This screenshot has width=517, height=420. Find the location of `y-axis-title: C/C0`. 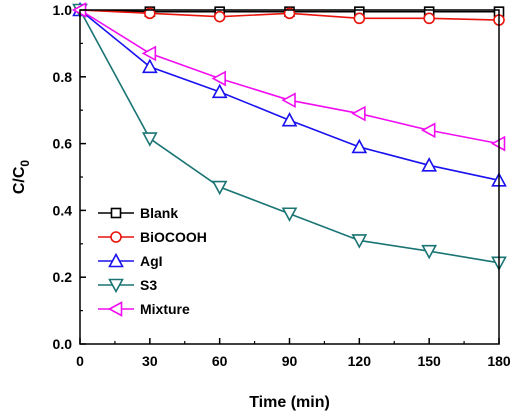

y-axis-title: C/C0 is located at coordinates (21, 177).